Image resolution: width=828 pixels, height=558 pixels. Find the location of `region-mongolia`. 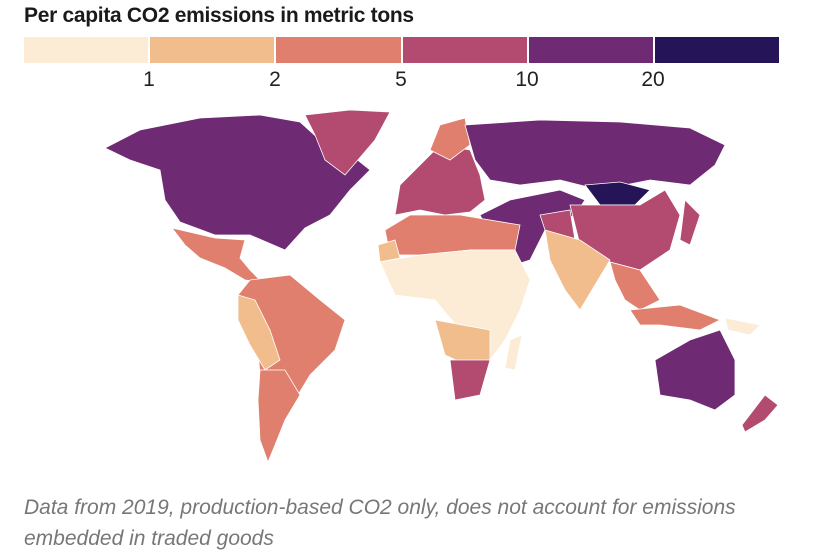

region-mongolia is located at coordinates (617, 193).